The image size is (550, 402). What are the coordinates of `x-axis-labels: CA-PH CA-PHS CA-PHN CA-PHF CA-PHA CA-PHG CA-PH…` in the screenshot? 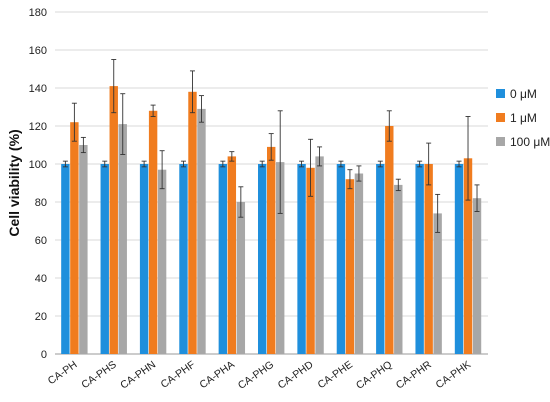 It's located at (259, 374).